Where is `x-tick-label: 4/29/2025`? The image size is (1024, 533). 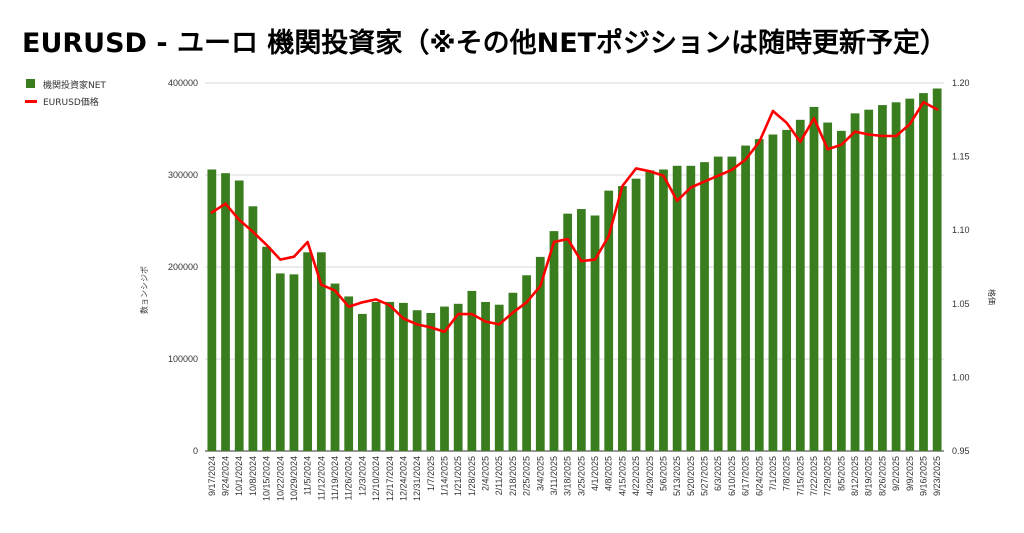 x-tick-label: 4/29/2025 is located at coordinates (650, 476).